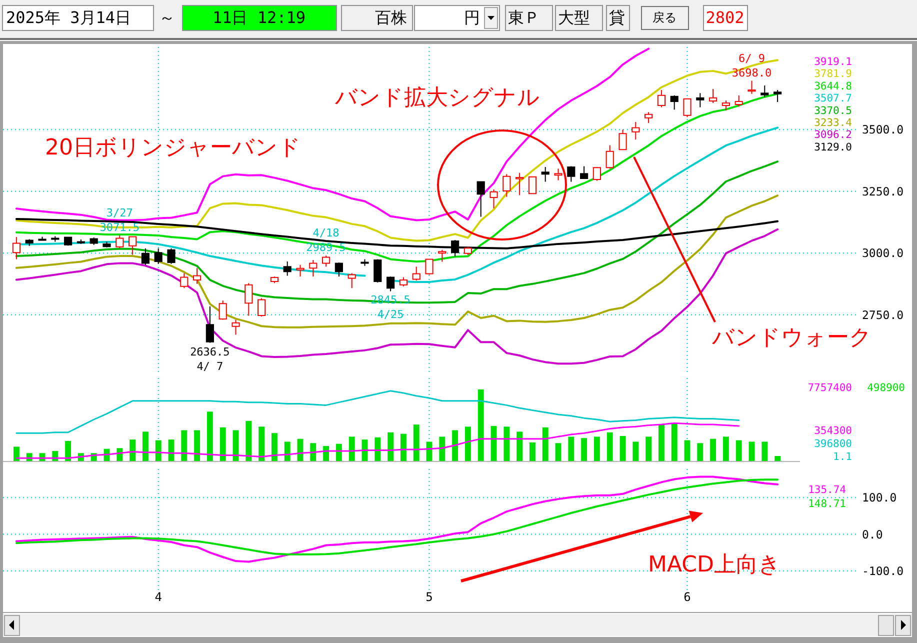 Image resolution: width=917 pixels, height=643 pixels. Describe the element at coordinates (210, 351) in the screenshot. I see `annotation: 2636.5` at that location.